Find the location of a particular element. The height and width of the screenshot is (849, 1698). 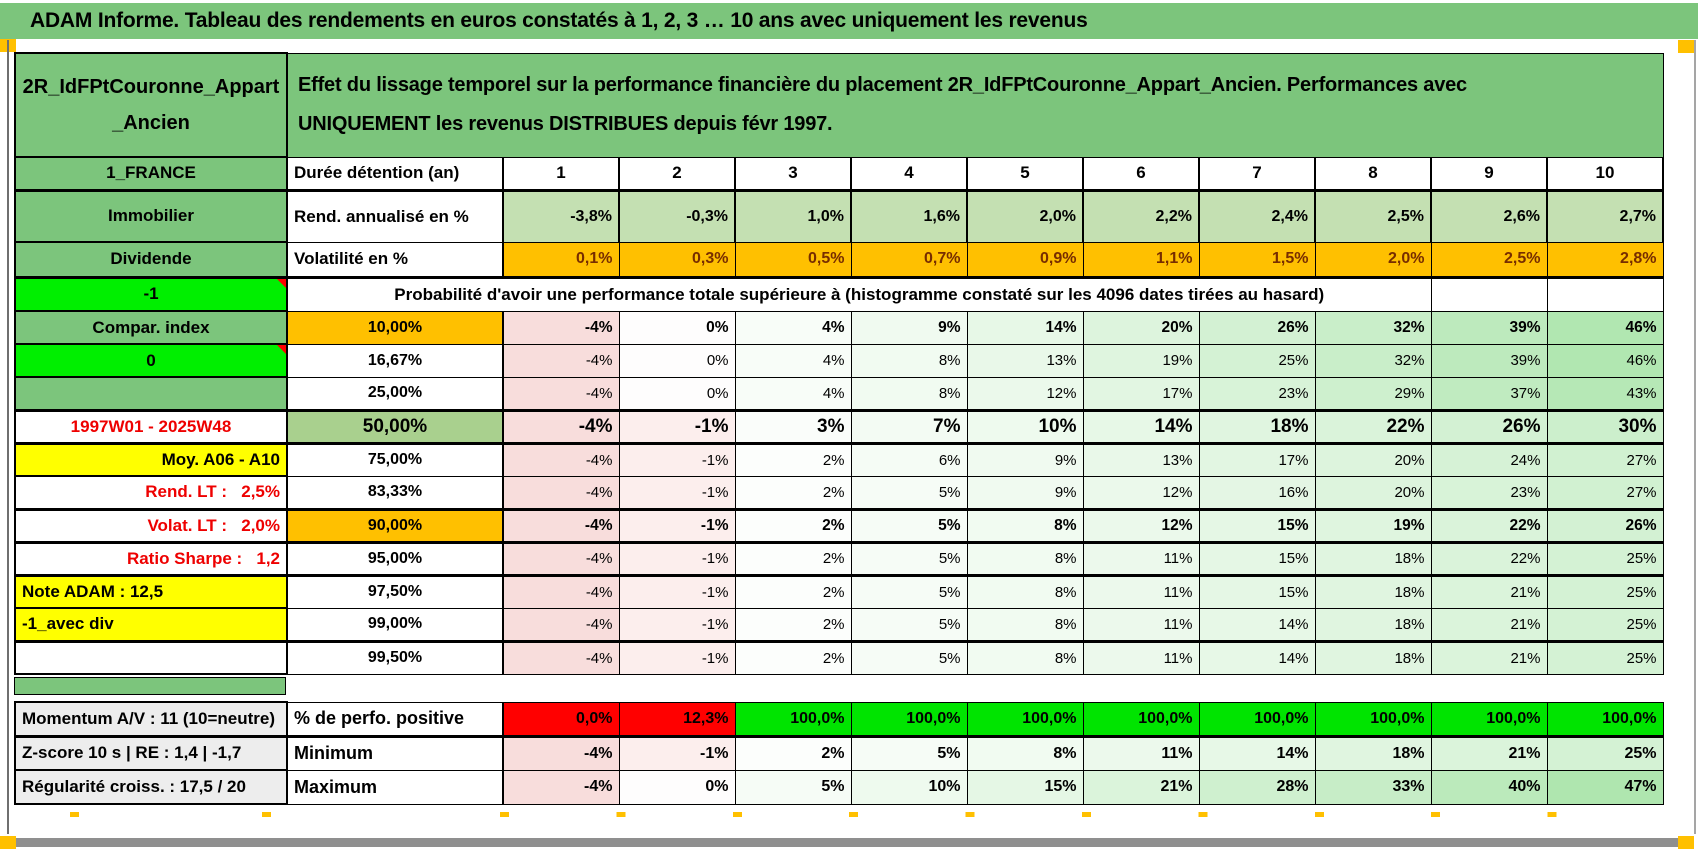

volatility-cell: 0,1% is located at coordinates (561, 260).